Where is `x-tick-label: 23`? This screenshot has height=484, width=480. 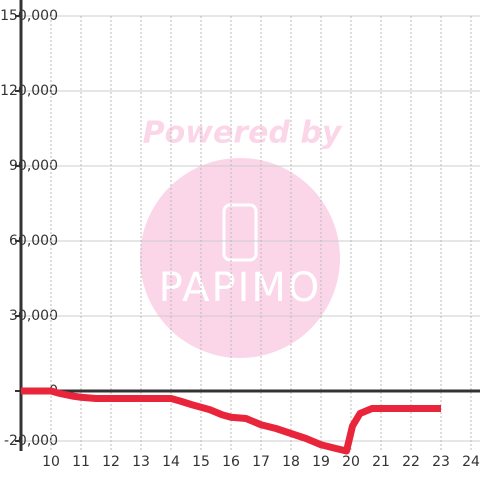
x-tick-label: 23 is located at coordinates (441, 462).